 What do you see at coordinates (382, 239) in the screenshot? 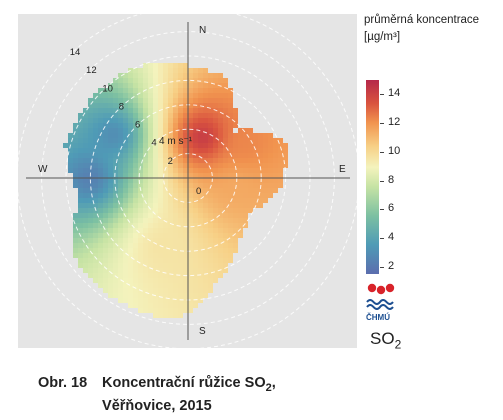
I see `colorbar-tick` at bounding box center [382, 239].